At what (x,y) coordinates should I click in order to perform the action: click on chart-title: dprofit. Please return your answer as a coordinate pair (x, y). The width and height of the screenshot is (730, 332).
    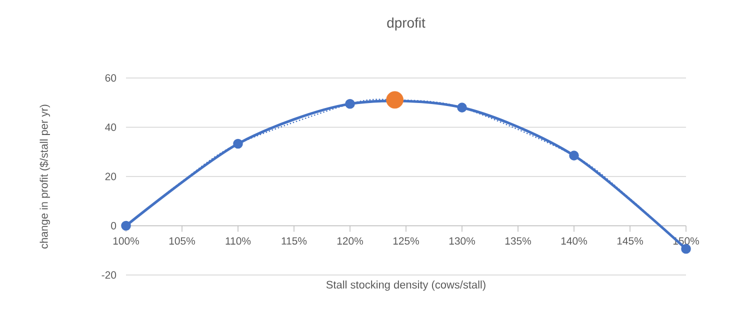
    Looking at the image, I should click on (406, 24).